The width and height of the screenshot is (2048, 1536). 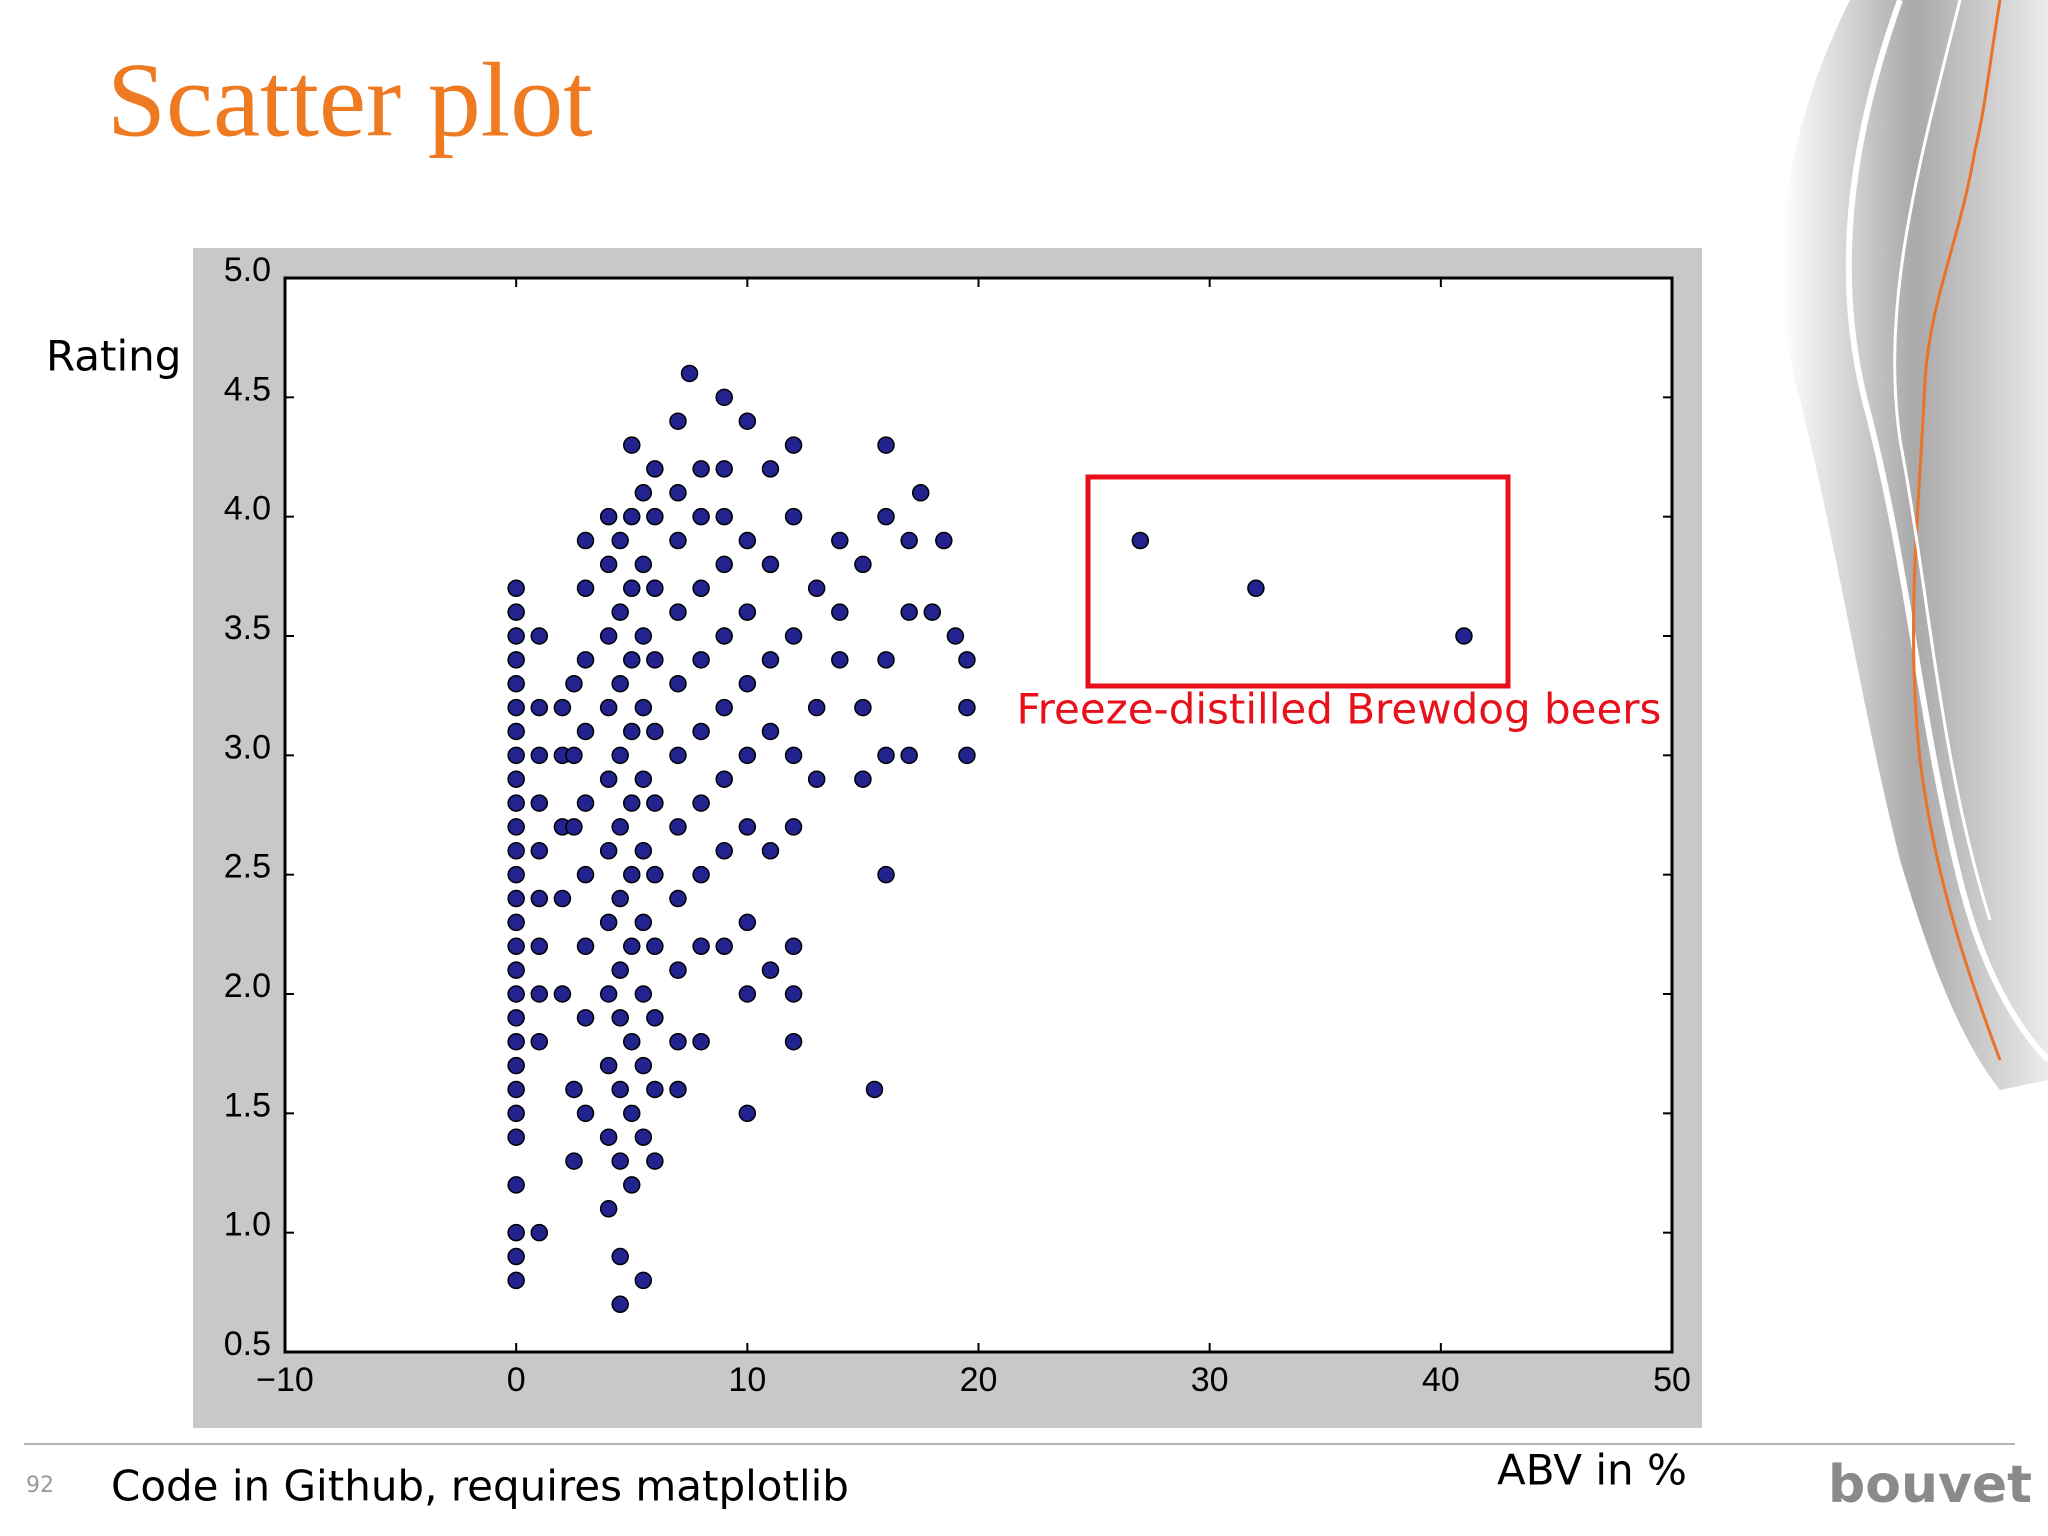 I want to click on annotation-box, so click(x=1298, y=581).